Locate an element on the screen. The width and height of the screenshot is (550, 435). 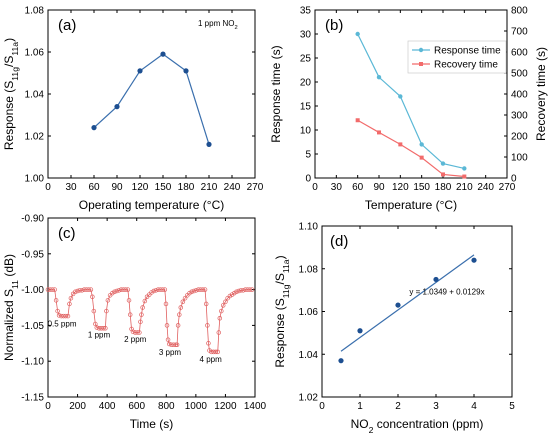
x-tick-label-a: 240 is located at coordinates (232, 187).